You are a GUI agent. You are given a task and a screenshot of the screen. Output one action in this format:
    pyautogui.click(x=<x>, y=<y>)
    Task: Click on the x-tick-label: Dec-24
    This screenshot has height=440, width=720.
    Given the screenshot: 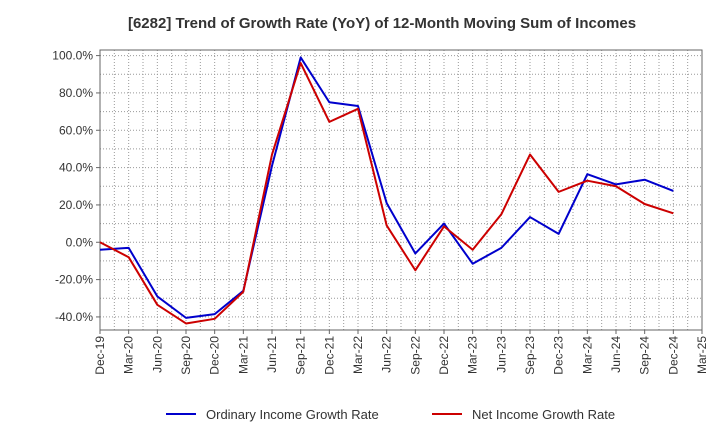 What is the action you would take?
    pyautogui.click(x=673, y=355)
    